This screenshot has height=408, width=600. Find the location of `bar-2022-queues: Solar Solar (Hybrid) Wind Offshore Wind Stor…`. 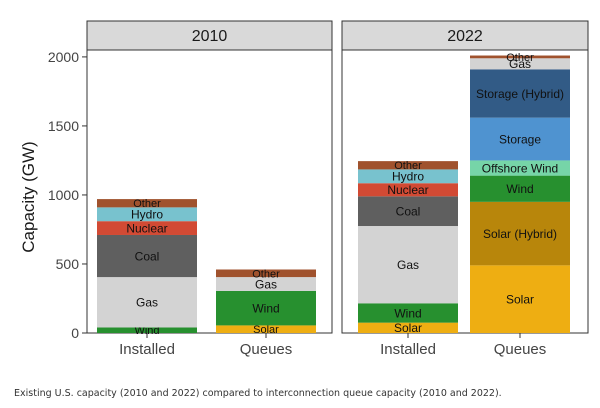

bar-2022-queues: Solar Solar (Hybrid) Wind Offshore Wind Stor… is located at coordinates (520, 192).